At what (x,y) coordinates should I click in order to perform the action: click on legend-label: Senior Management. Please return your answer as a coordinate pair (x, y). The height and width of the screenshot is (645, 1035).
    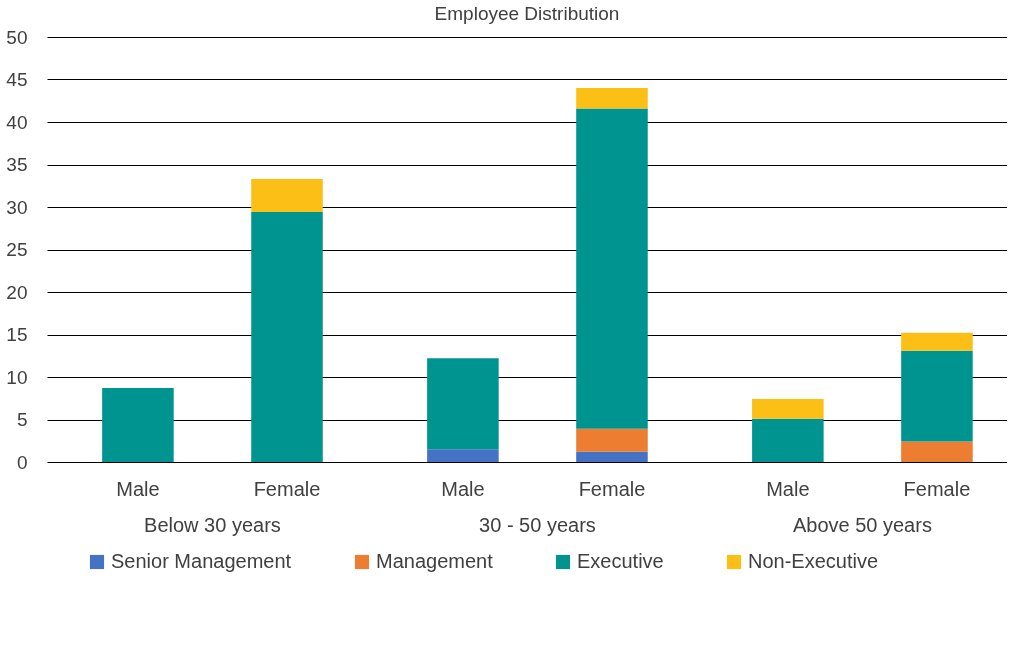
    Looking at the image, I should click on (201, 561).